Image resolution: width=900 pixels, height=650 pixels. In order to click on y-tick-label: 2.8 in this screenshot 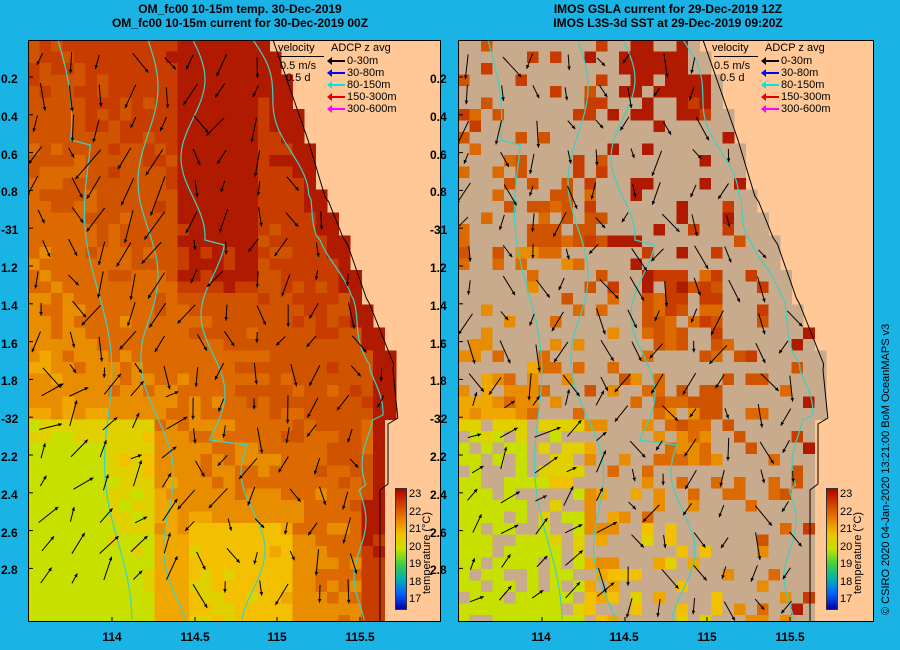, I will do `click(438, 570)`.